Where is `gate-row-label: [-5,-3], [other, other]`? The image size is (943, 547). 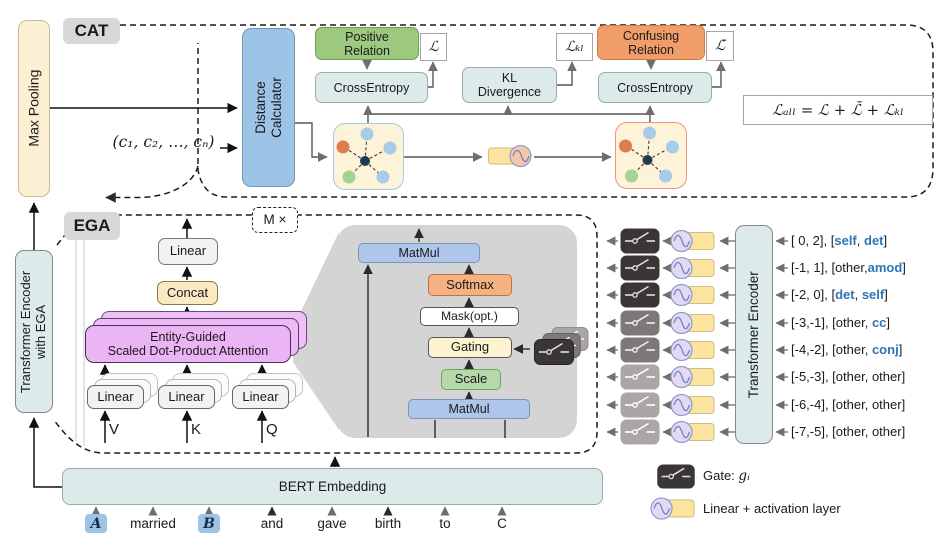
gate-row-label: [-5,-3], [other, other] is located at coordinates (848, 376).